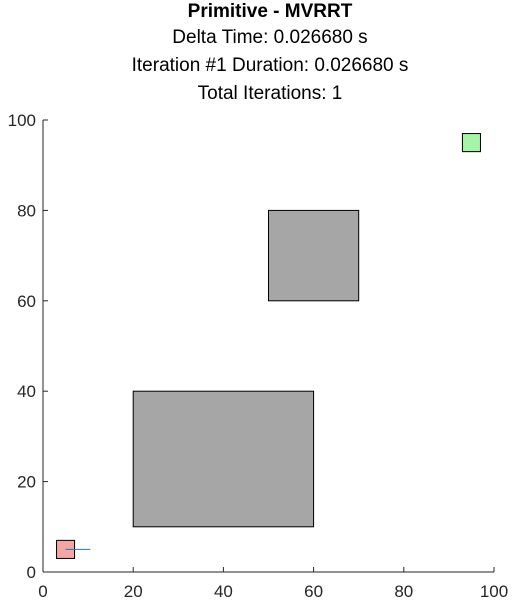 The width and height of the screenshot is (514, 604). What do you see at coordinates (31, 572) in the screenshot?
I see `y-tick-label: 0` at bounding box center [31, 572].